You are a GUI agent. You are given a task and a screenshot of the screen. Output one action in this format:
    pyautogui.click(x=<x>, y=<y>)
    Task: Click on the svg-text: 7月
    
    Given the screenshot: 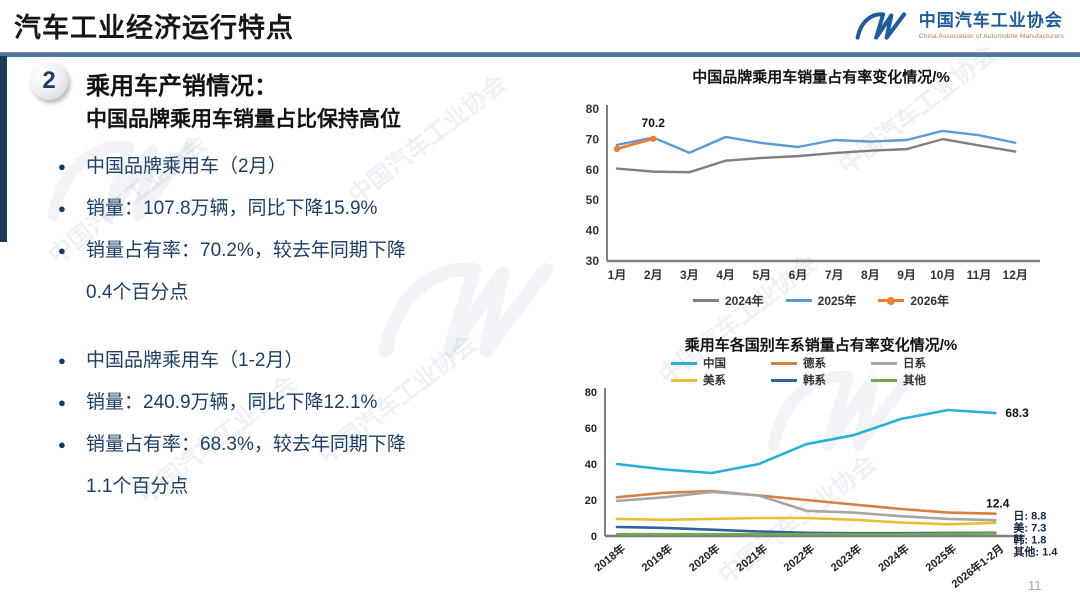 What is the action you would take?
    pyautogui.click(x=834, y=275)
    